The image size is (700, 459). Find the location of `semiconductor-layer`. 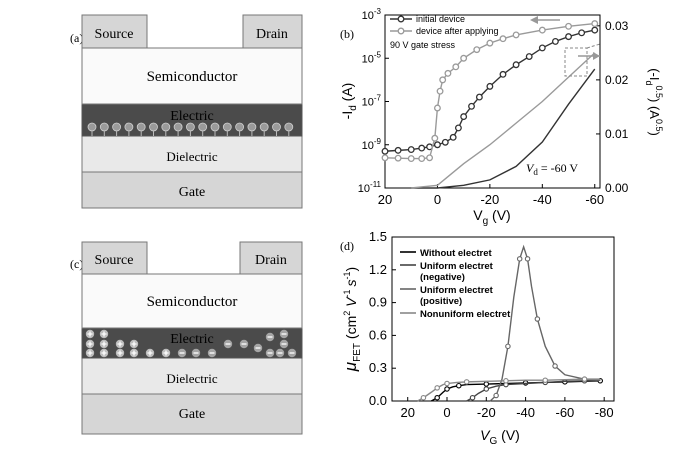

semiconductor-layer is located at coordinates (192, 301).